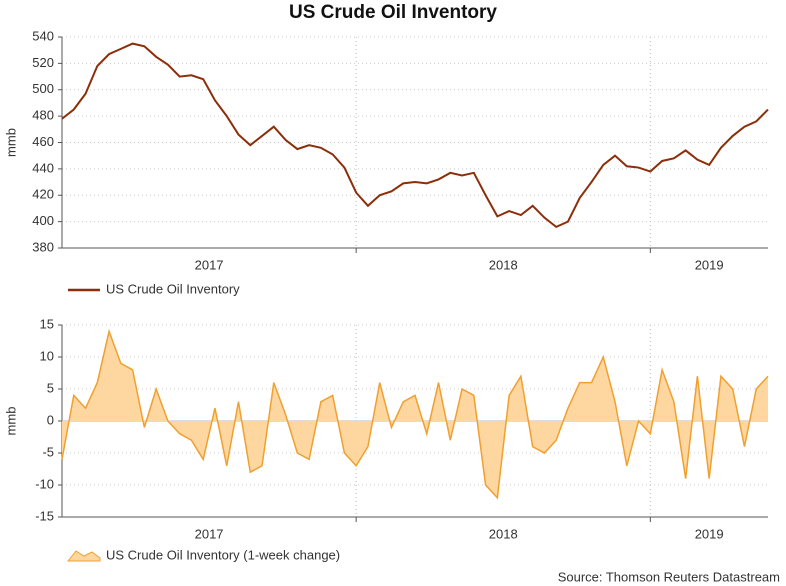  I want to click on y-tick-label: 380, so click(43, 246).